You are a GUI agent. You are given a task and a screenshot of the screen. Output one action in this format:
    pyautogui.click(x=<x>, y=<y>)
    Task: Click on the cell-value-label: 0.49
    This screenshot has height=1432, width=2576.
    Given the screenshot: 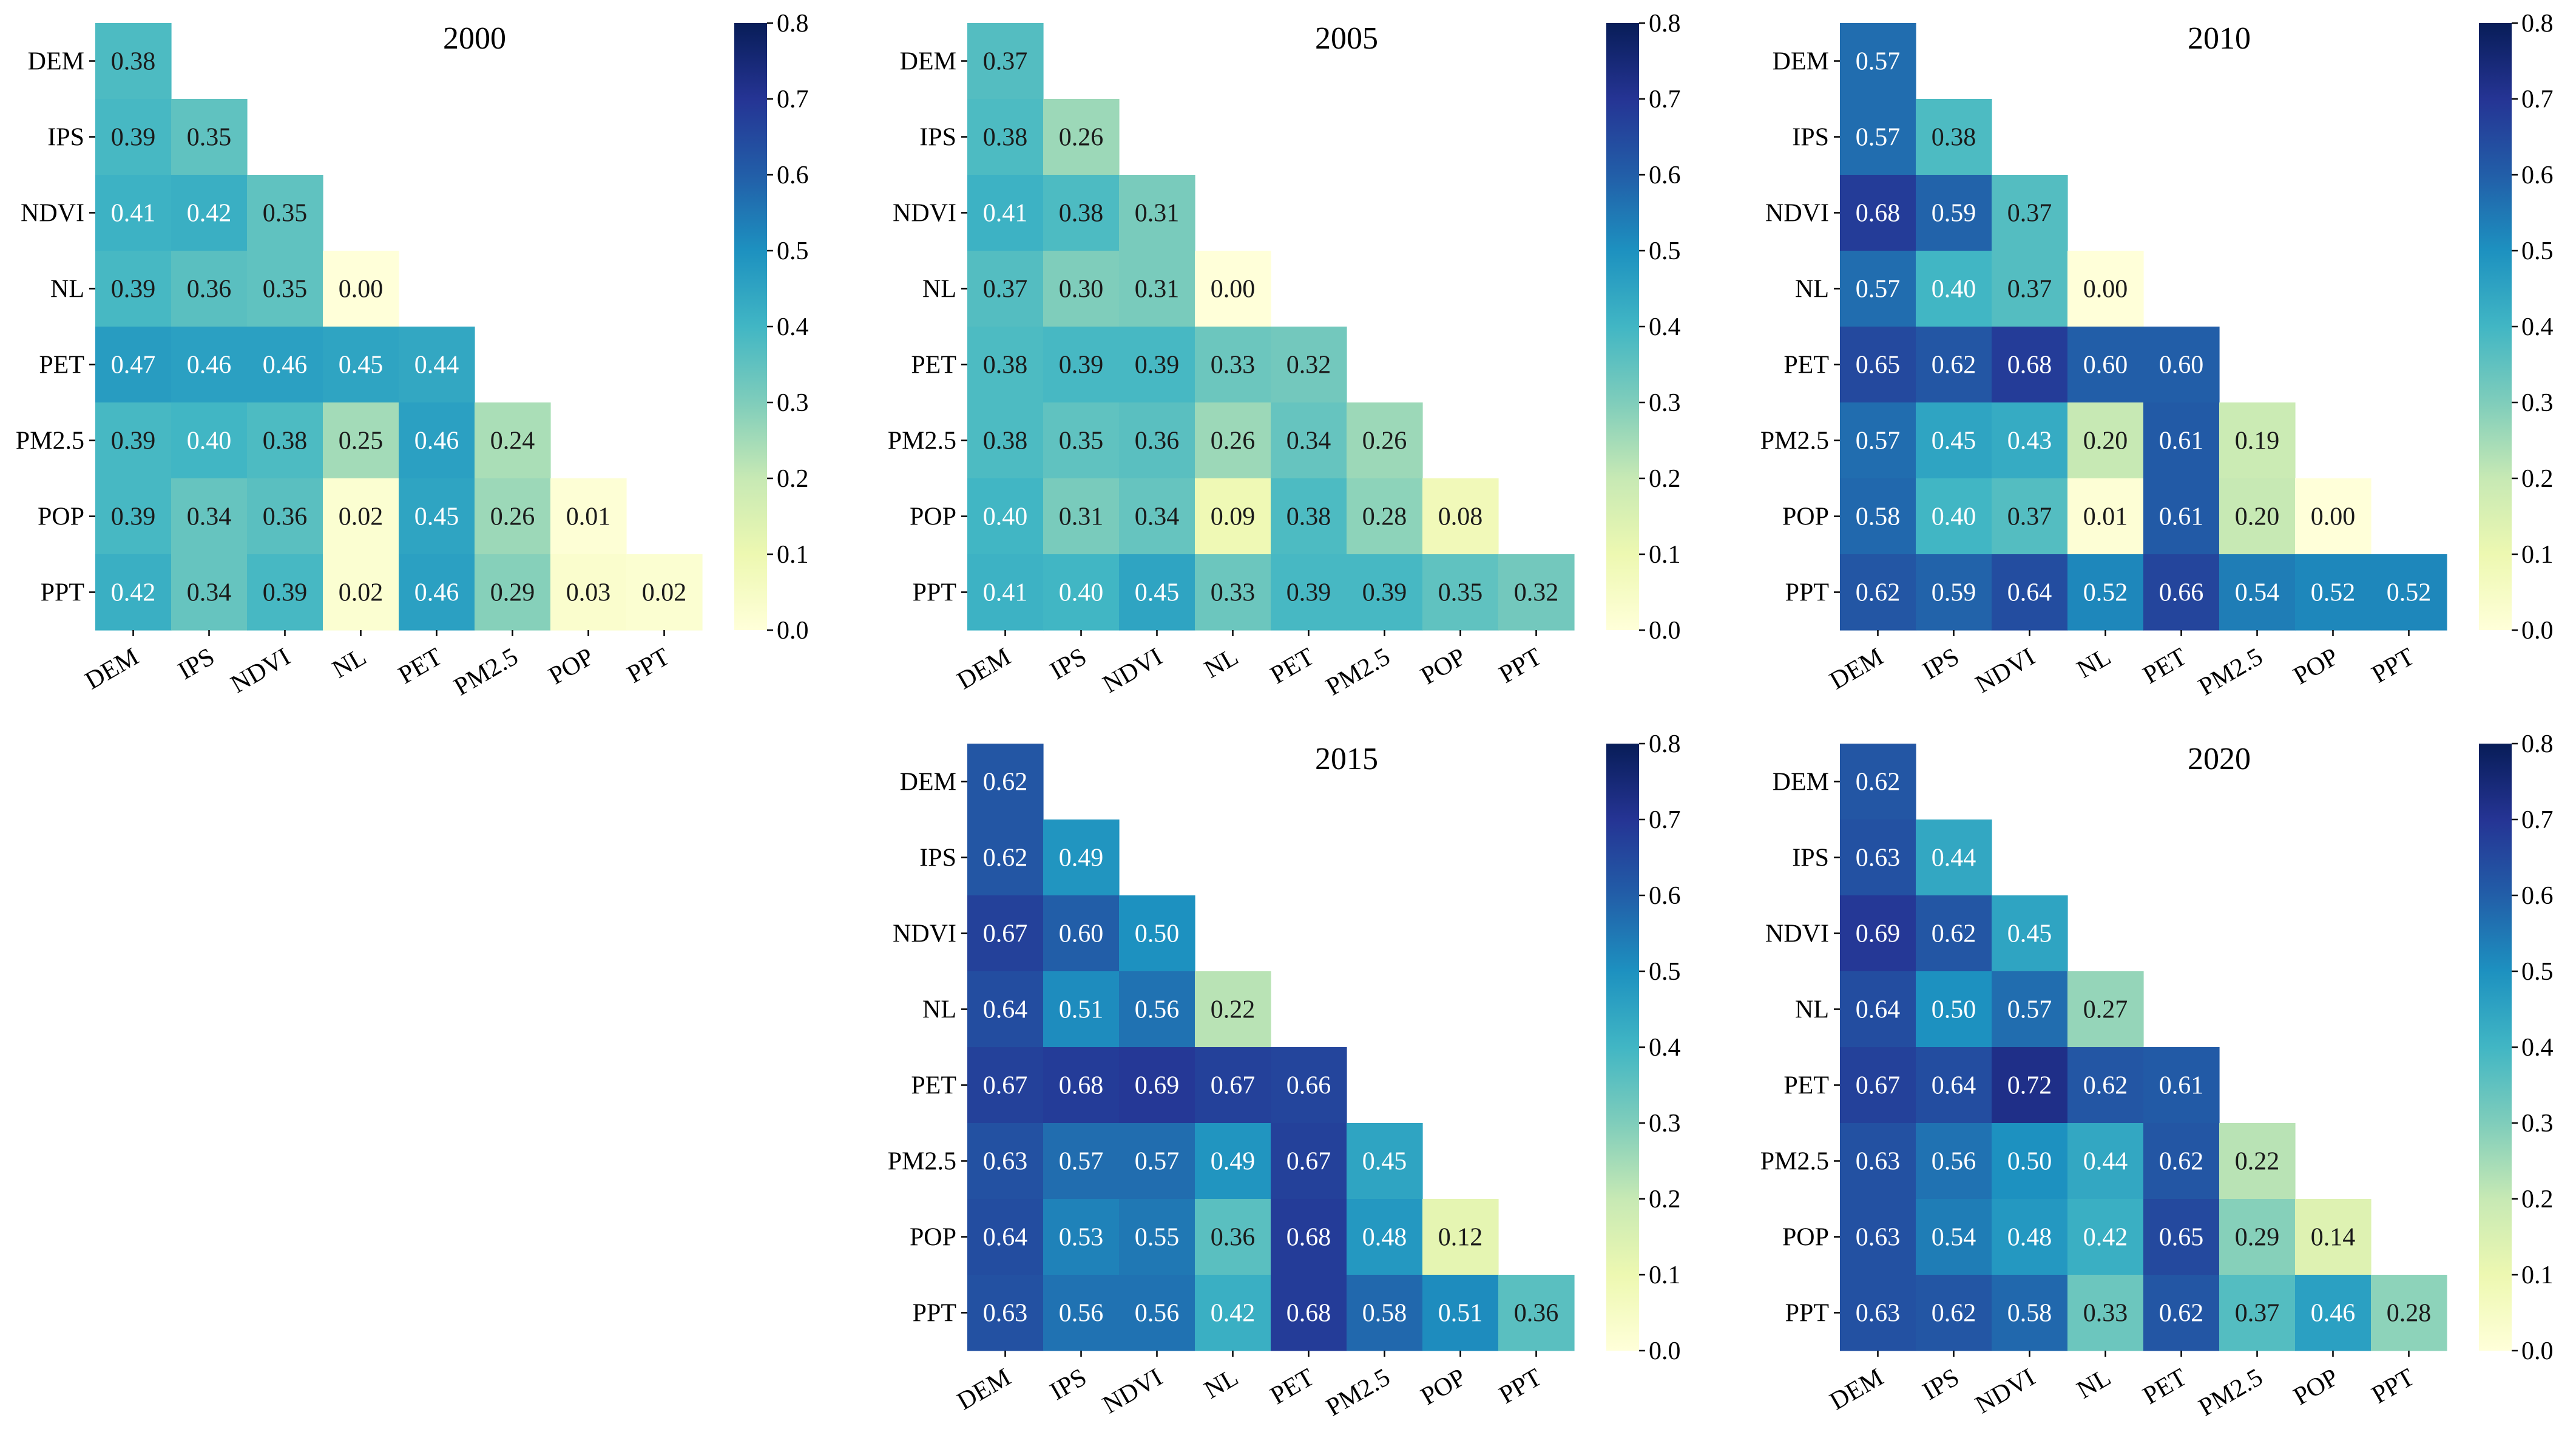 What is the action you would take?
    pyautogui.click(x=1081, y=858)
    